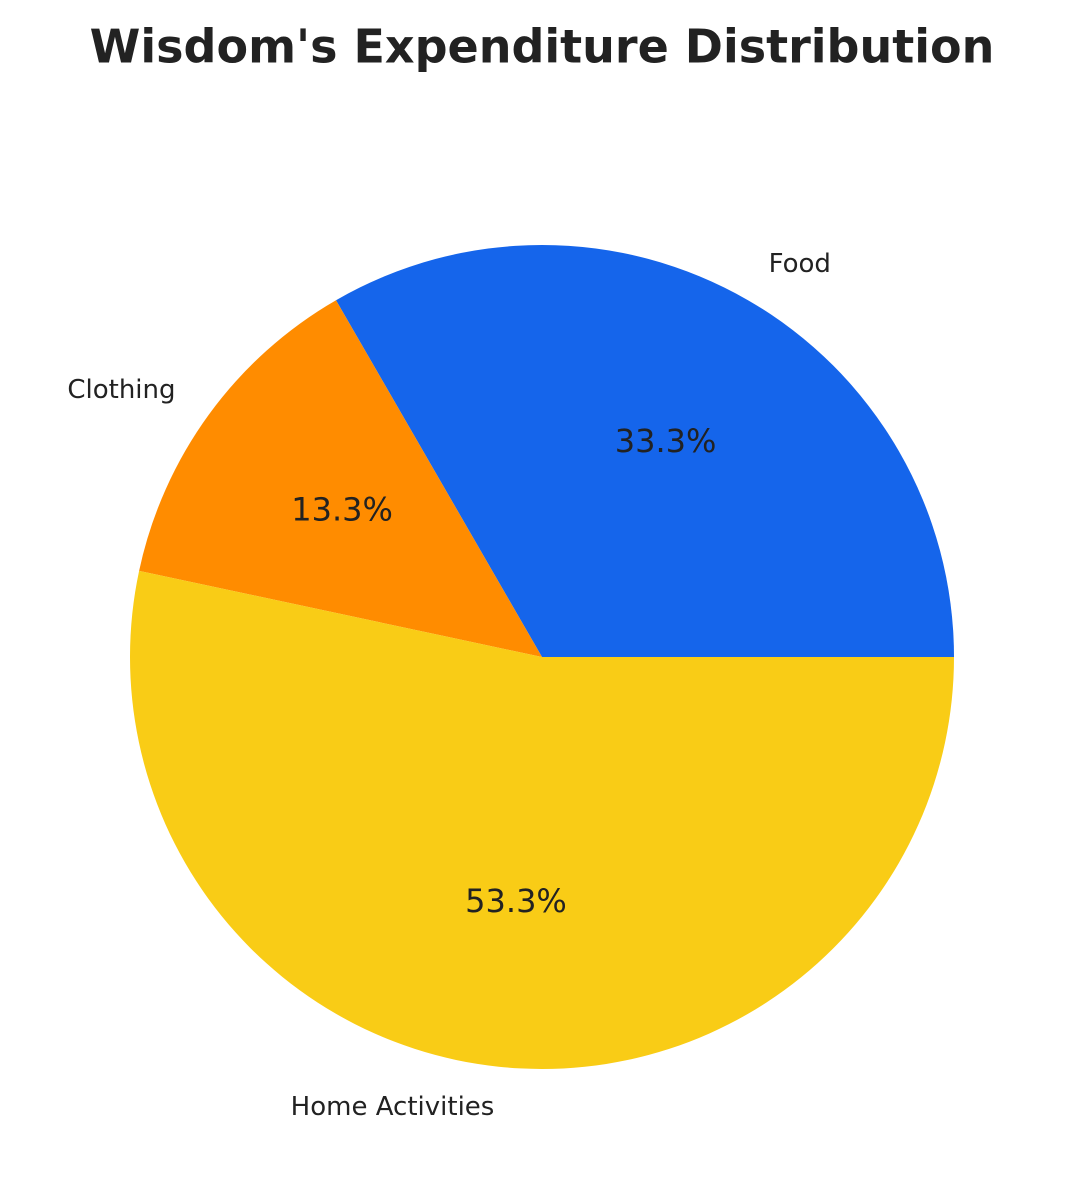  Describe the element at coordinates (340, 478) in the screenshot. I see `pie-slice` at that location.